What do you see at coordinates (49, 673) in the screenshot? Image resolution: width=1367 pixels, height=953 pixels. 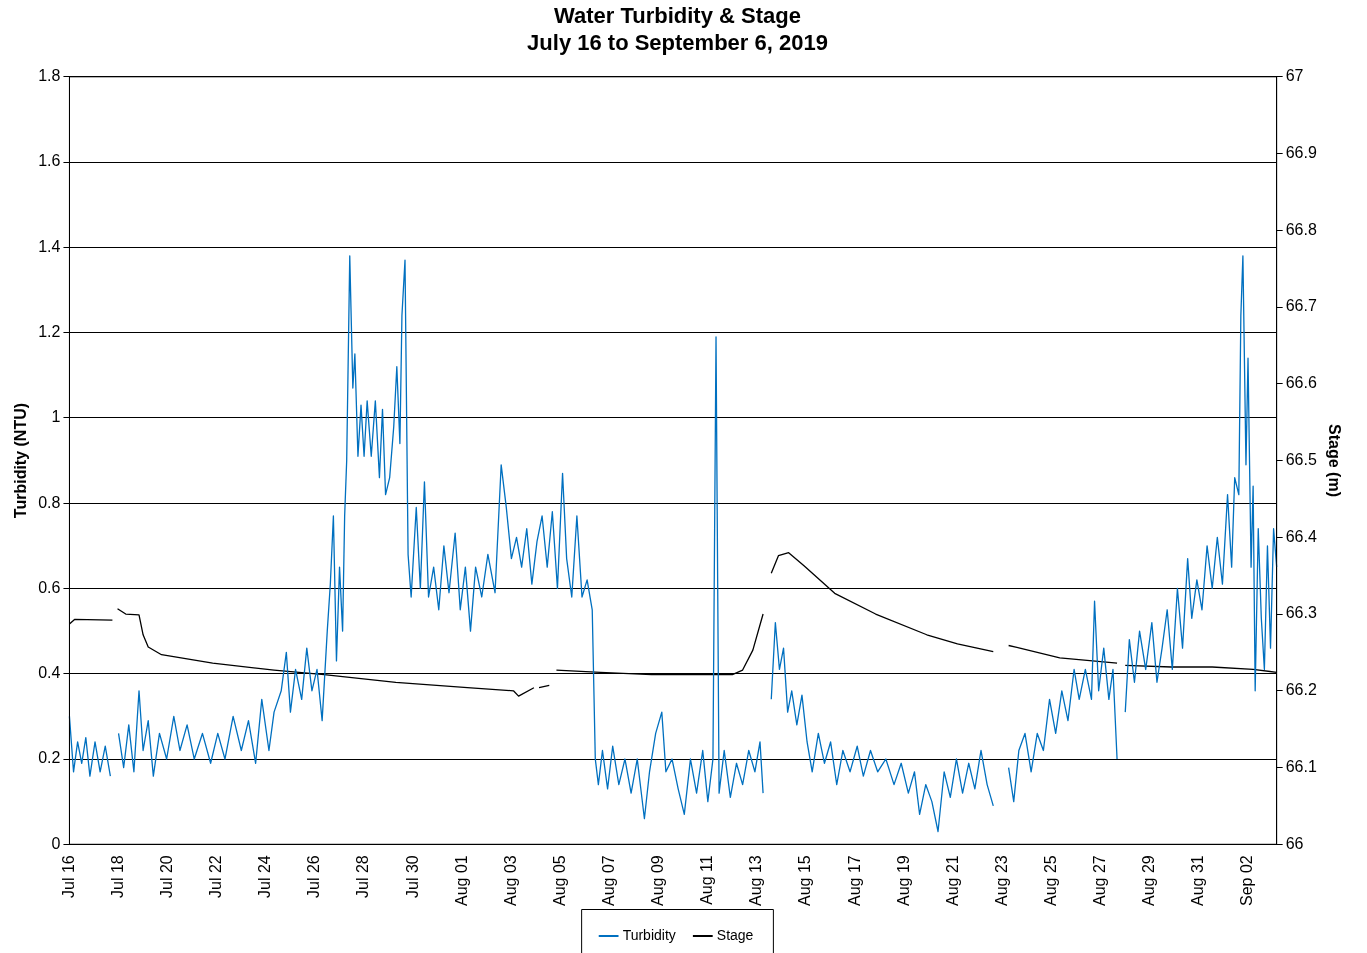 I see `y-tick-label: 0.4` at bounding box center [49, 673].